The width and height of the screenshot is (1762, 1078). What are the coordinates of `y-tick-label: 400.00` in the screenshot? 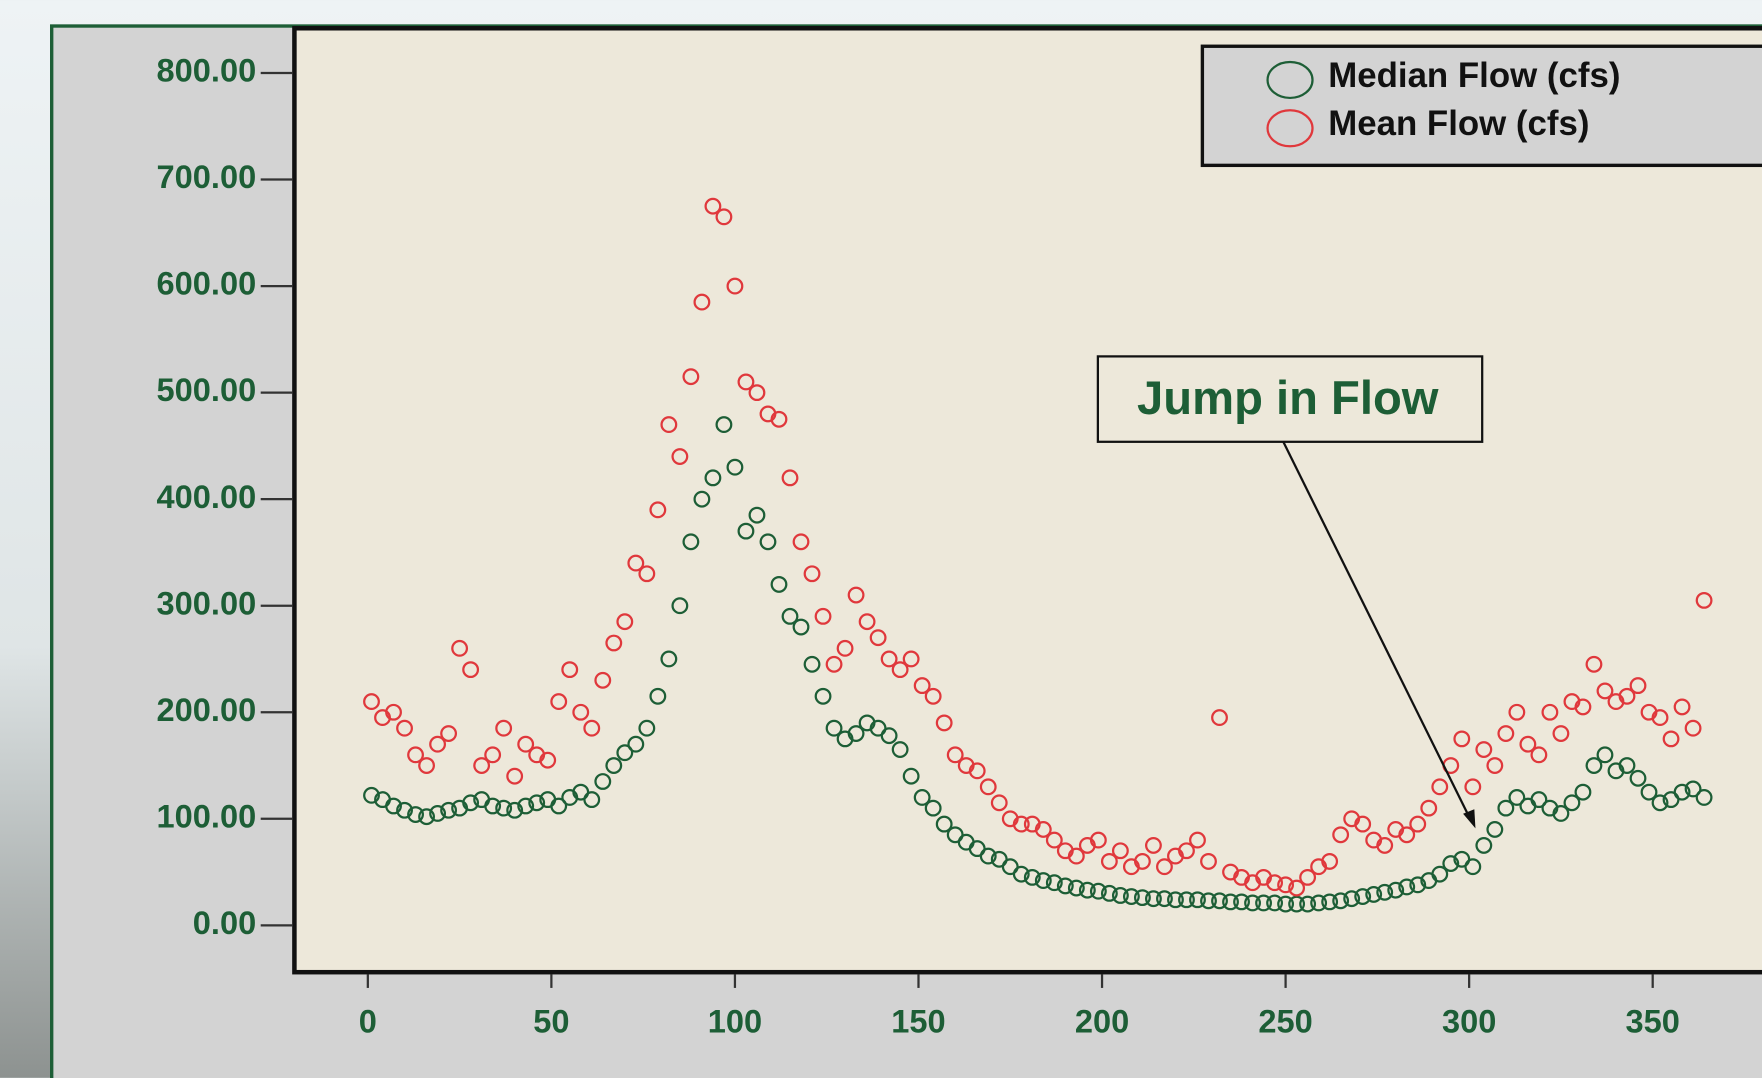 It's located at (207, 497).